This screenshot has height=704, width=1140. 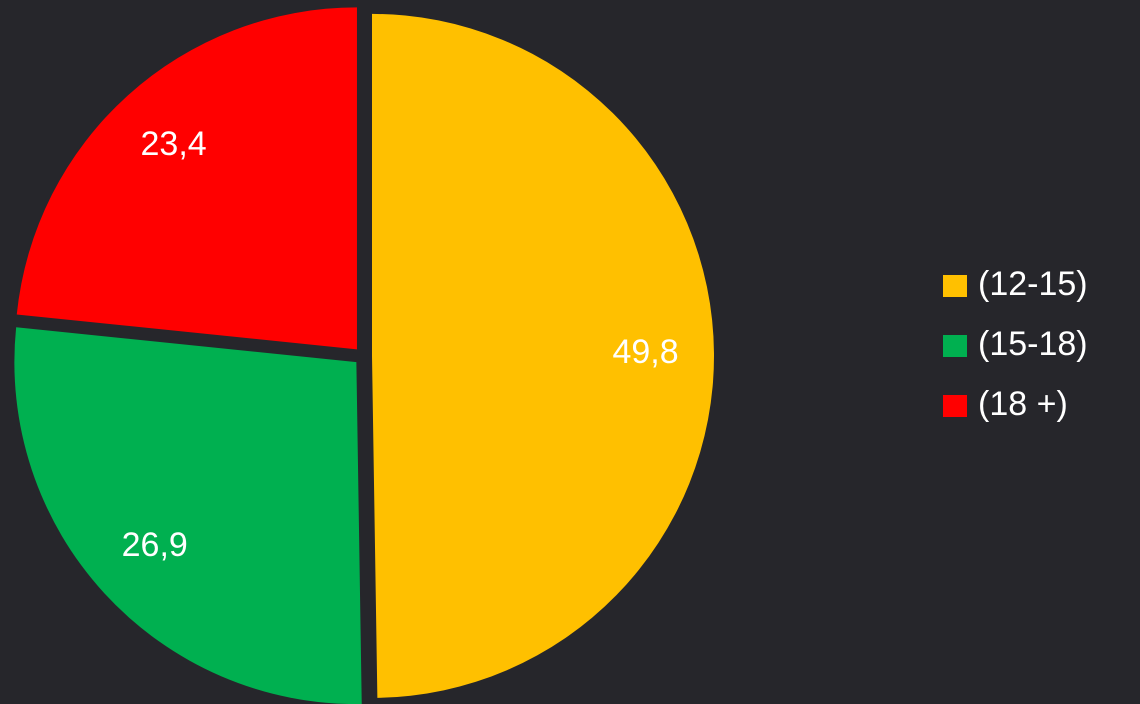 I want to click on legend-label: (12-15), so click(x=1033, y=284).